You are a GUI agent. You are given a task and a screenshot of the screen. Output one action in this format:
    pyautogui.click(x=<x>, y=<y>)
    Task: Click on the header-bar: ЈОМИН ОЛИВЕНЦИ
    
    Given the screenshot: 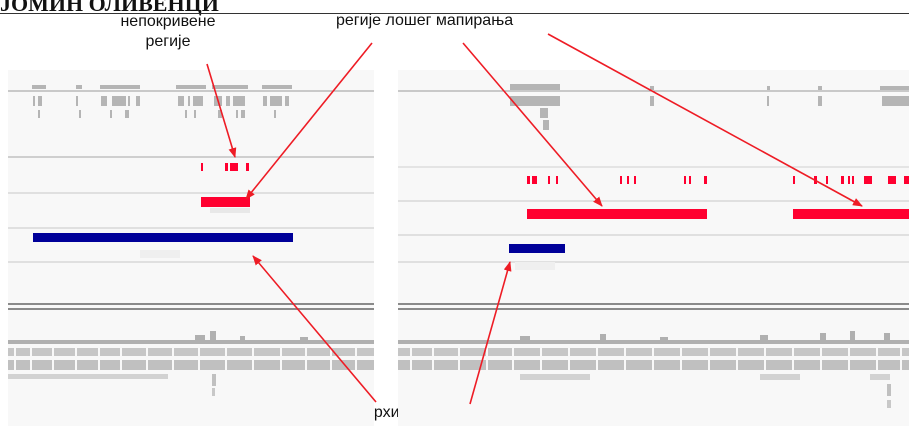 What is the action you would take?
    pyautogui.click(x=454, y=10)
    